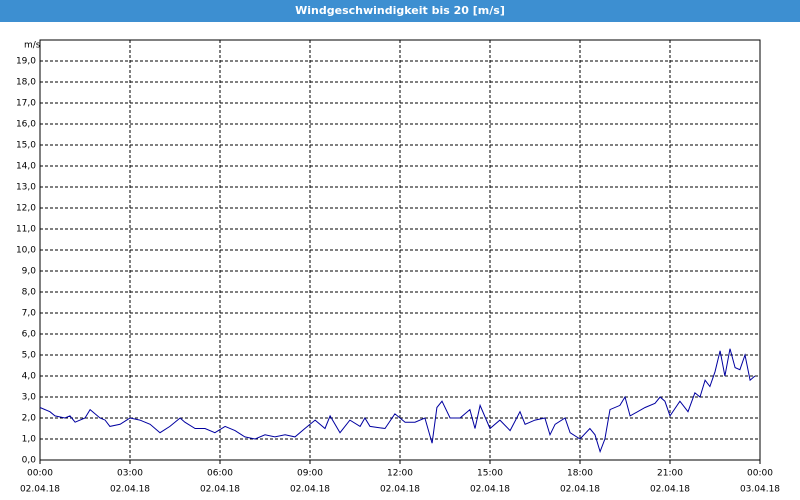 The image size is (800, 500). I want to click on x-tick-label: 06:00, so click(220, 474).